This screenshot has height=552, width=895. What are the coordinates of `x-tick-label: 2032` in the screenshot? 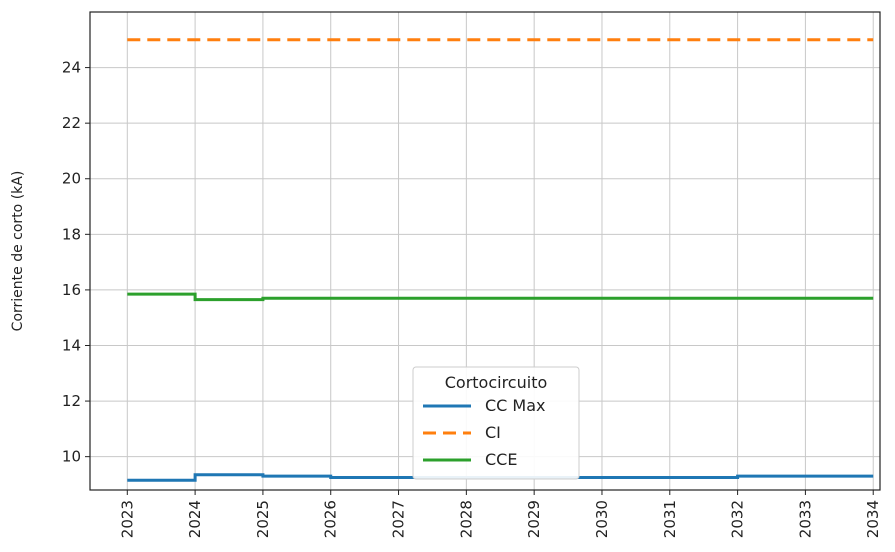 It's located at (738, 519).